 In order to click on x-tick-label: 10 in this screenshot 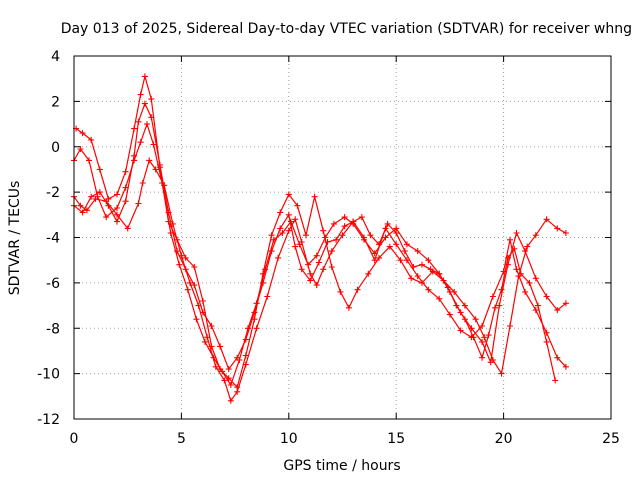, I will do `click(289, 439)`.